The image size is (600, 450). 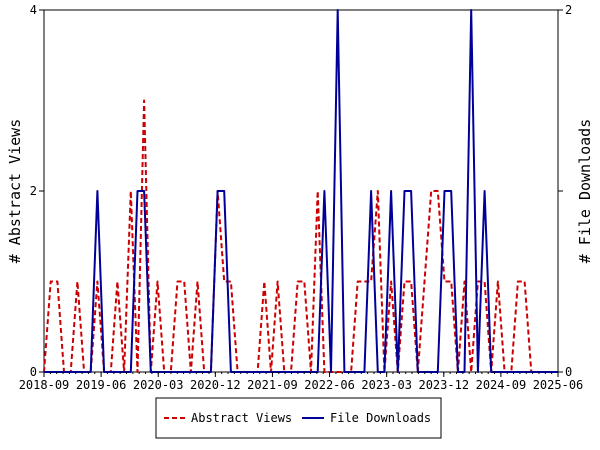 I want to click on legend: Abstract Views File Downloads, so click(x=298, y=418).